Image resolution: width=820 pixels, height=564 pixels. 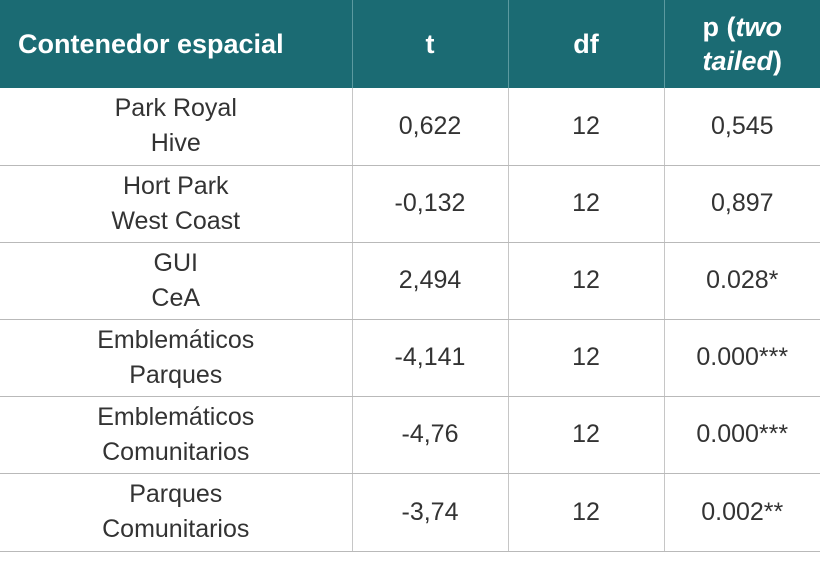 What do you see at coordinates (176, 220) in the screenshot?
I see `contenedor-line-2: West Coast` at bounding box center [176, 220].